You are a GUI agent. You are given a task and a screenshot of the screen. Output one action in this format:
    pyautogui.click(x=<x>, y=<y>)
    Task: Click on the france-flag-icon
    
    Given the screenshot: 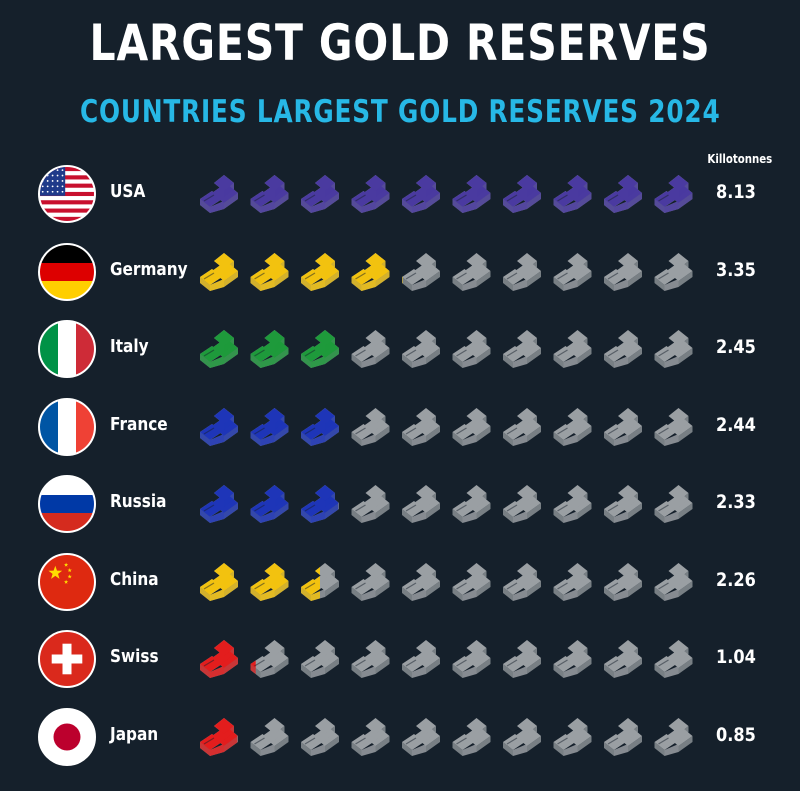 What is the action you would take?
    pyautogui.click(x=67, y=426)
    